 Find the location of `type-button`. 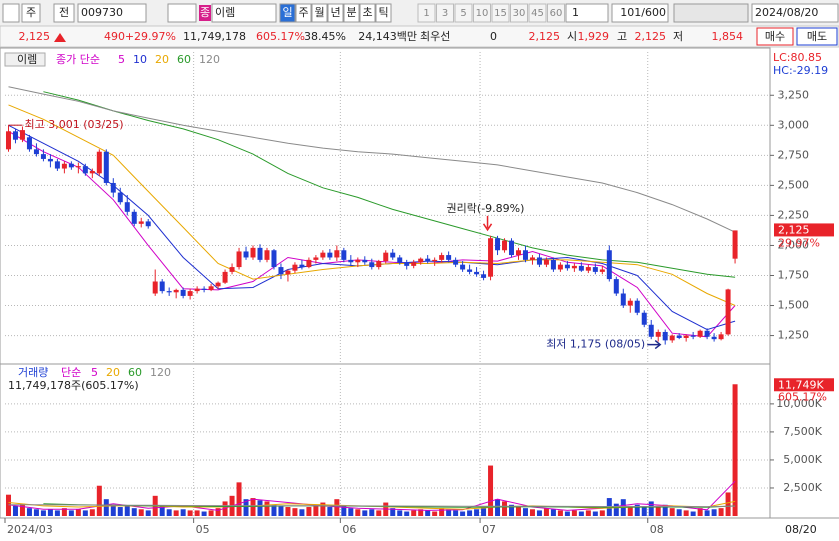

type-button is located at coordinates (64, 13).